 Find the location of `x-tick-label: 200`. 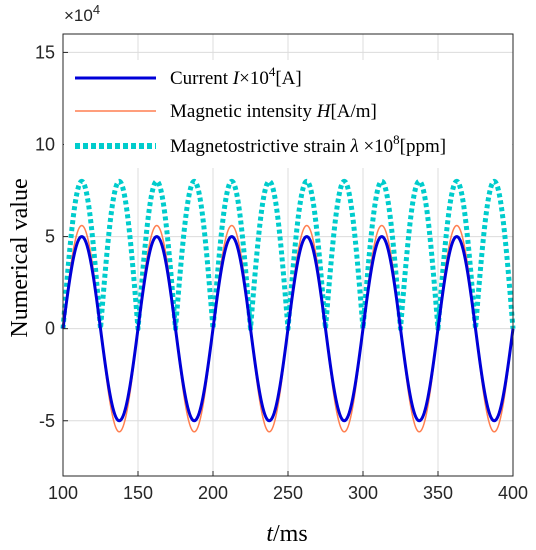

x-tick-label: 200 is located at coordinates (213, 493).